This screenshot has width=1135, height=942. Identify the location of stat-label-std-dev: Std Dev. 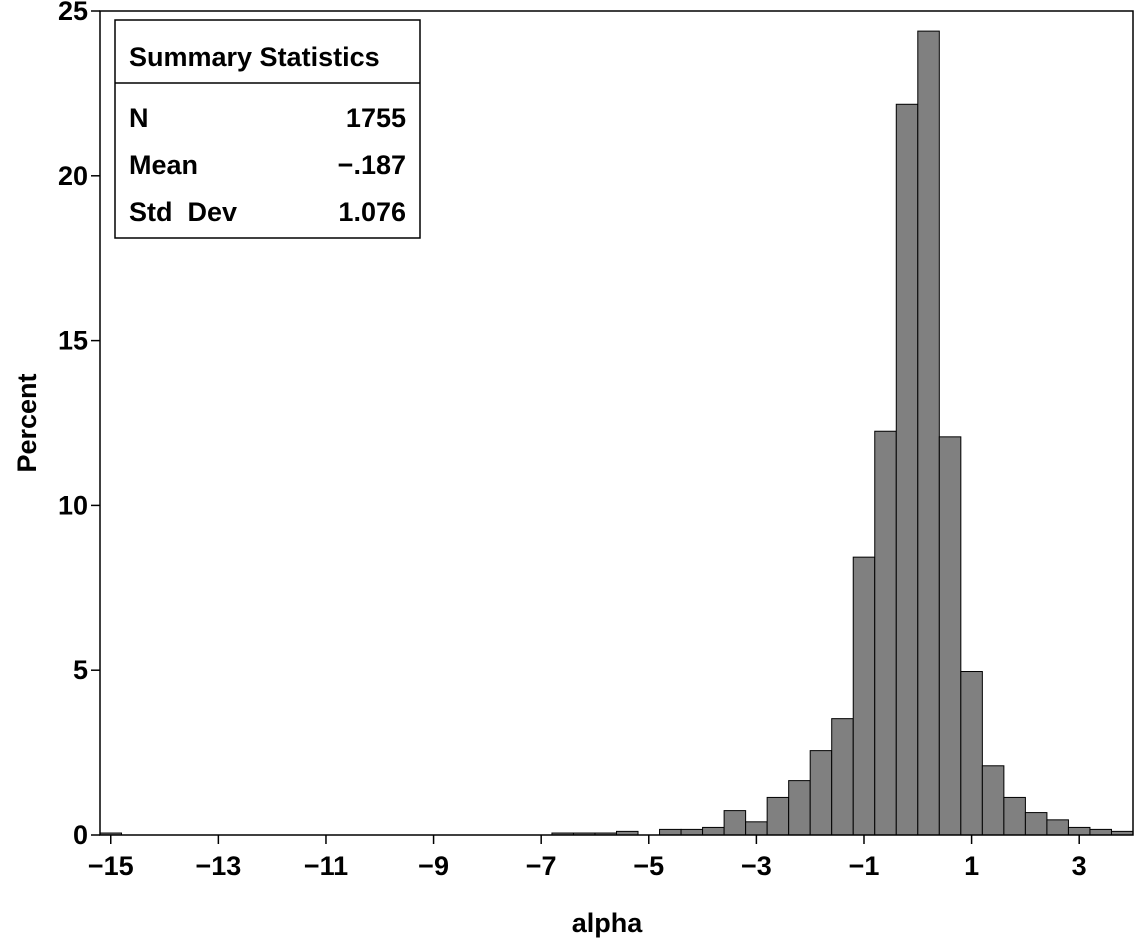
(183, 212).